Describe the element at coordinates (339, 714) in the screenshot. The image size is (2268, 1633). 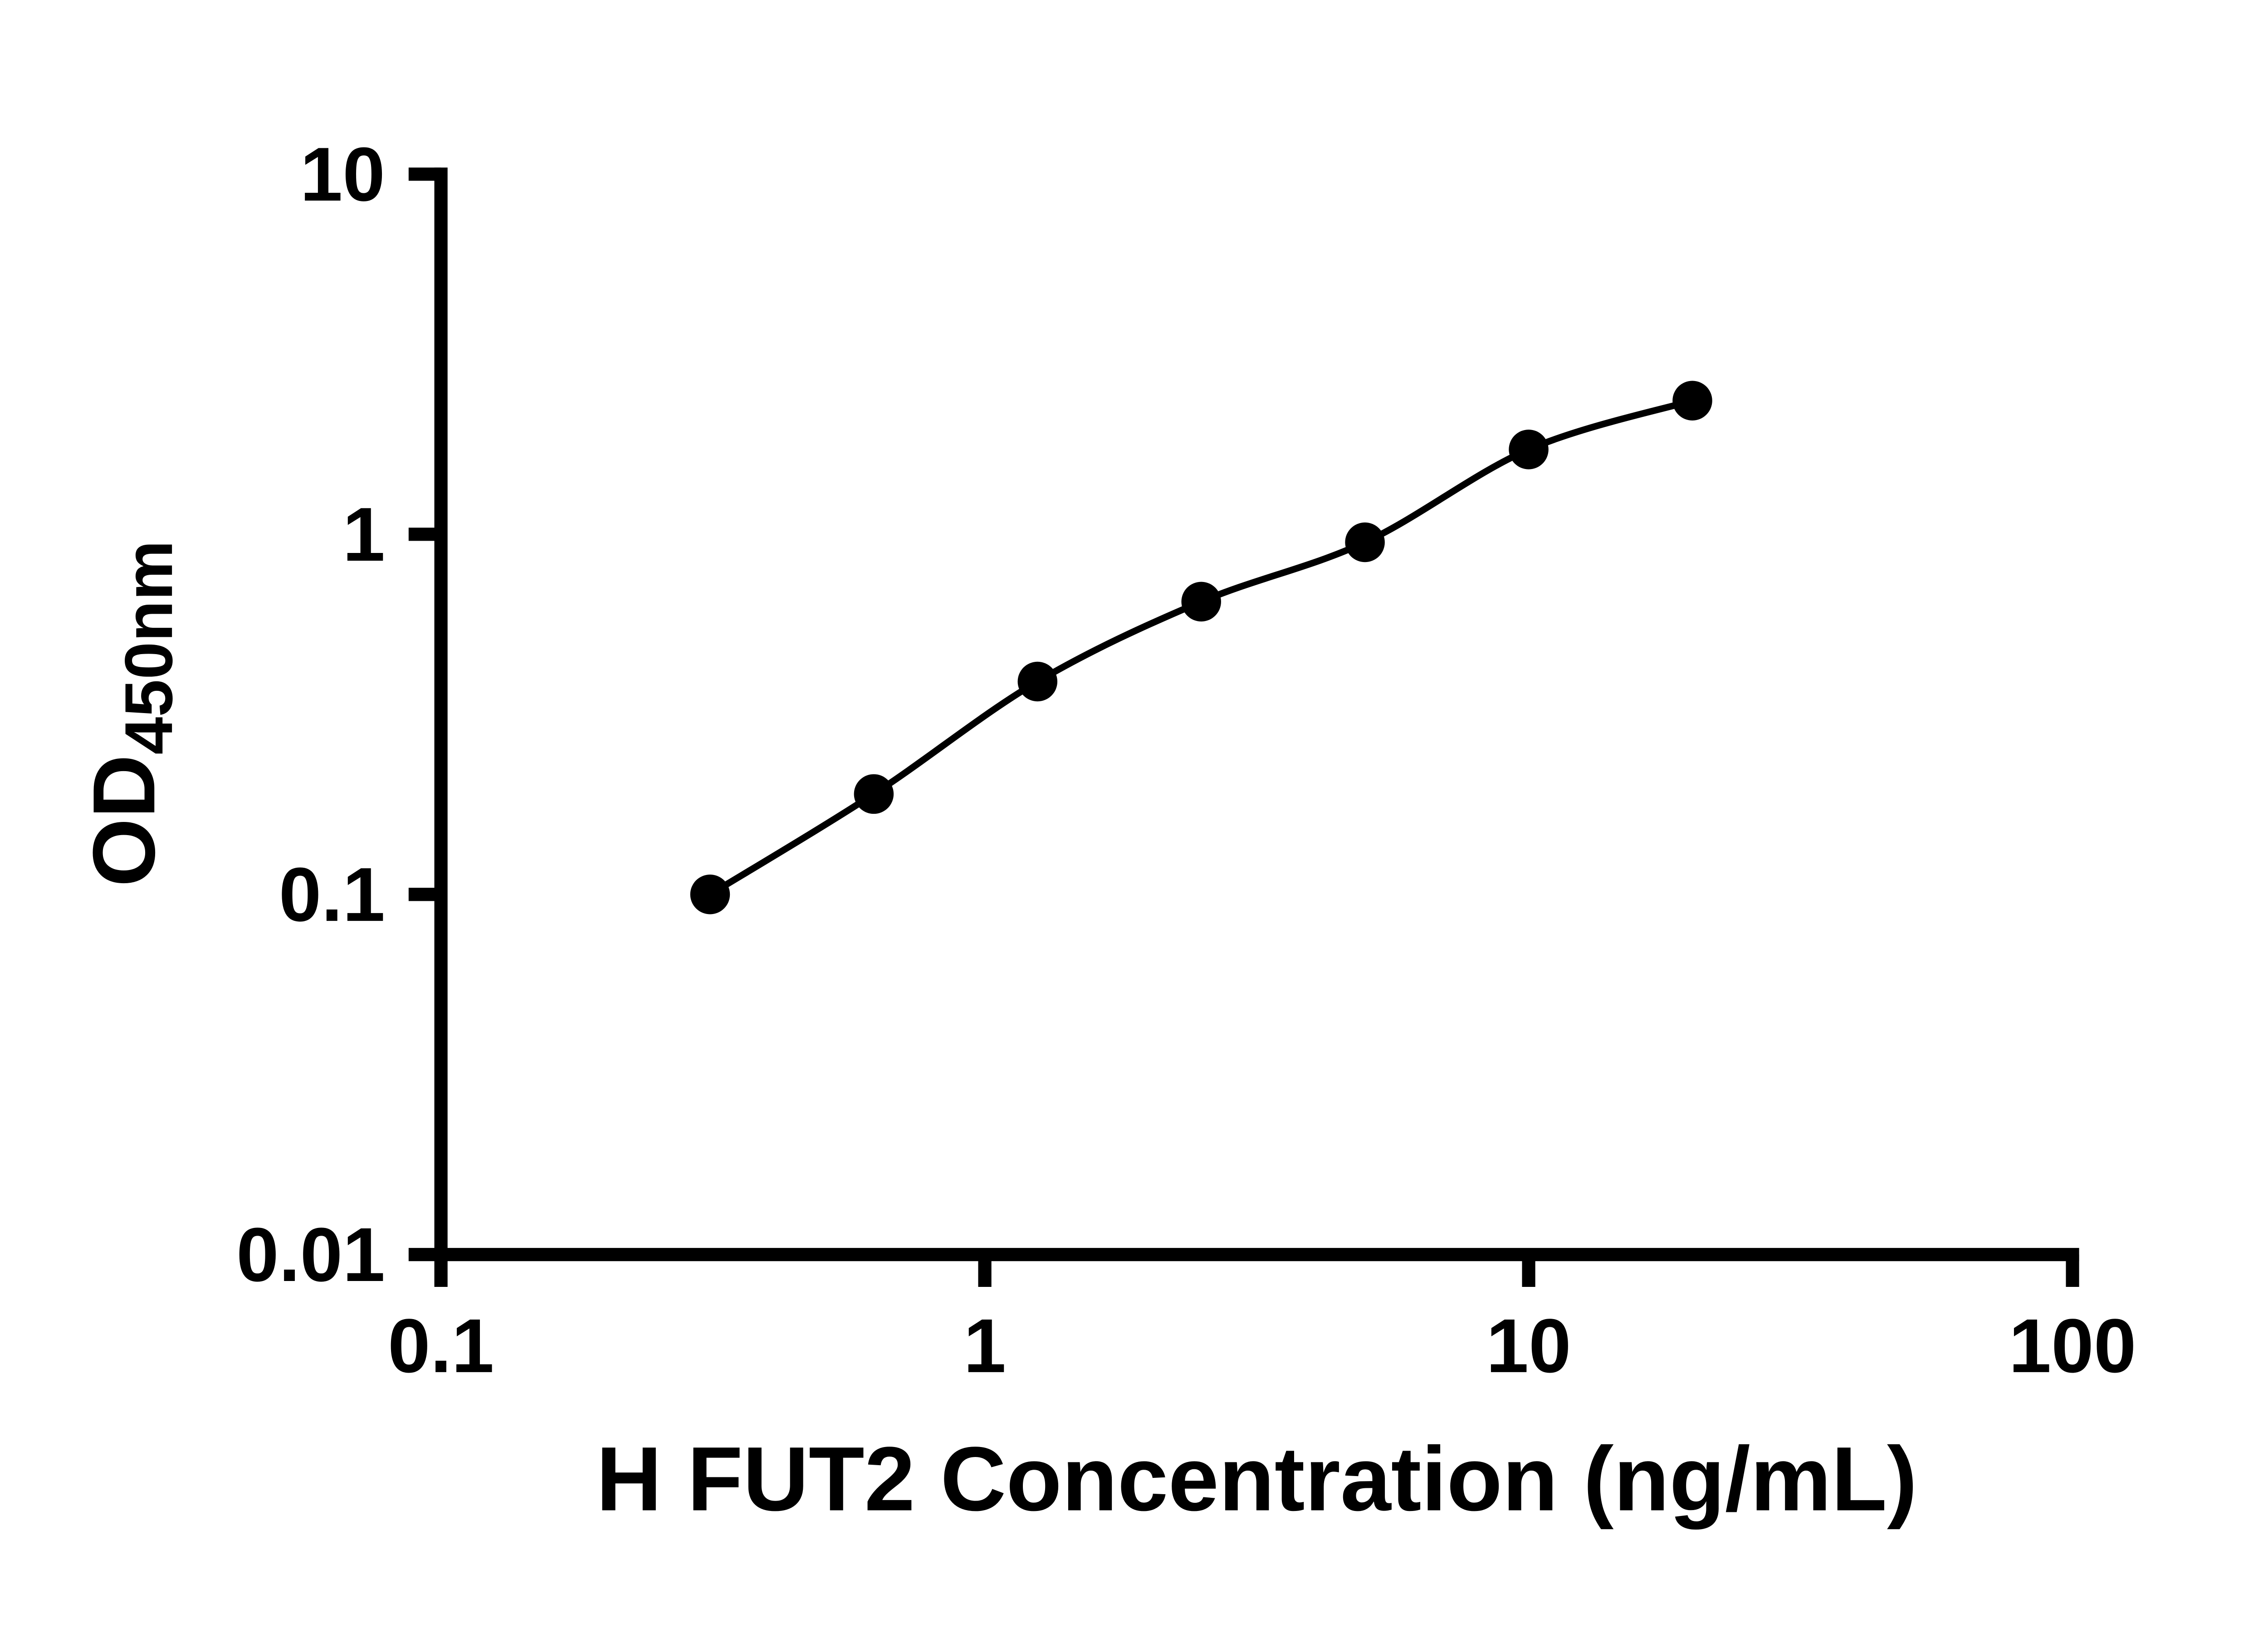
I see `y-axis-ticks: 0.01 0.1 1 10` at that location.